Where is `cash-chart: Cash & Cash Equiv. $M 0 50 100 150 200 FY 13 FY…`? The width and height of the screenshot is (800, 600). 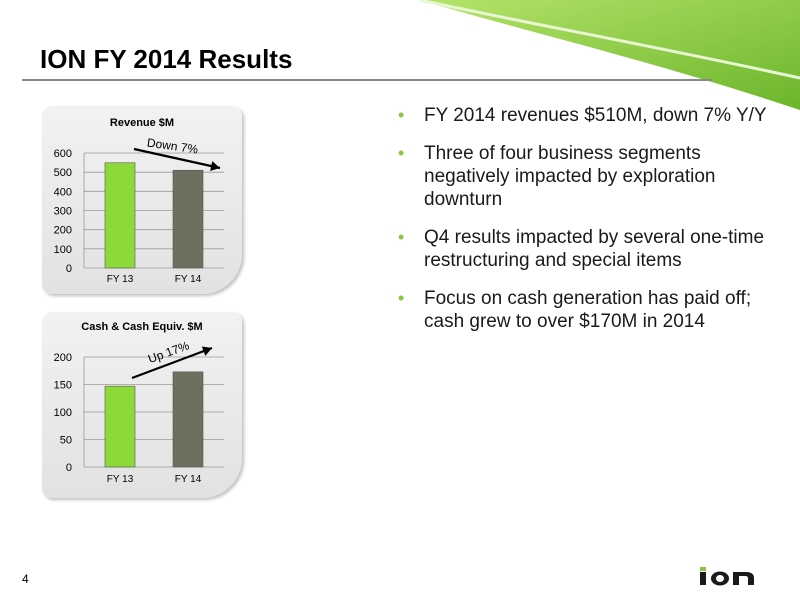 cash-chart: Cash & Cash Equiv. $M 0 50 100 150 200 FY 13 FY… is located at coordinates (139, 403).